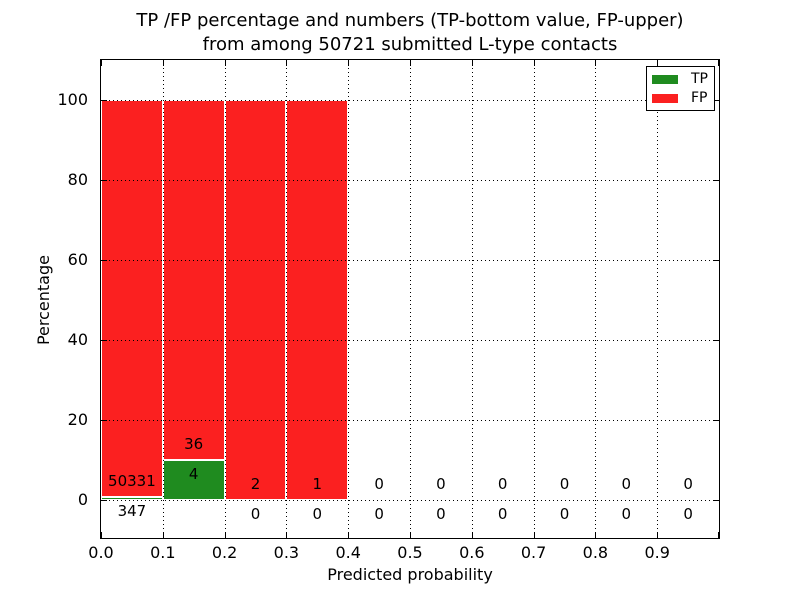  Describe the element at coordinates (193, 474) in the screenshot. I see `value-label-tp-1: 4` at that location.